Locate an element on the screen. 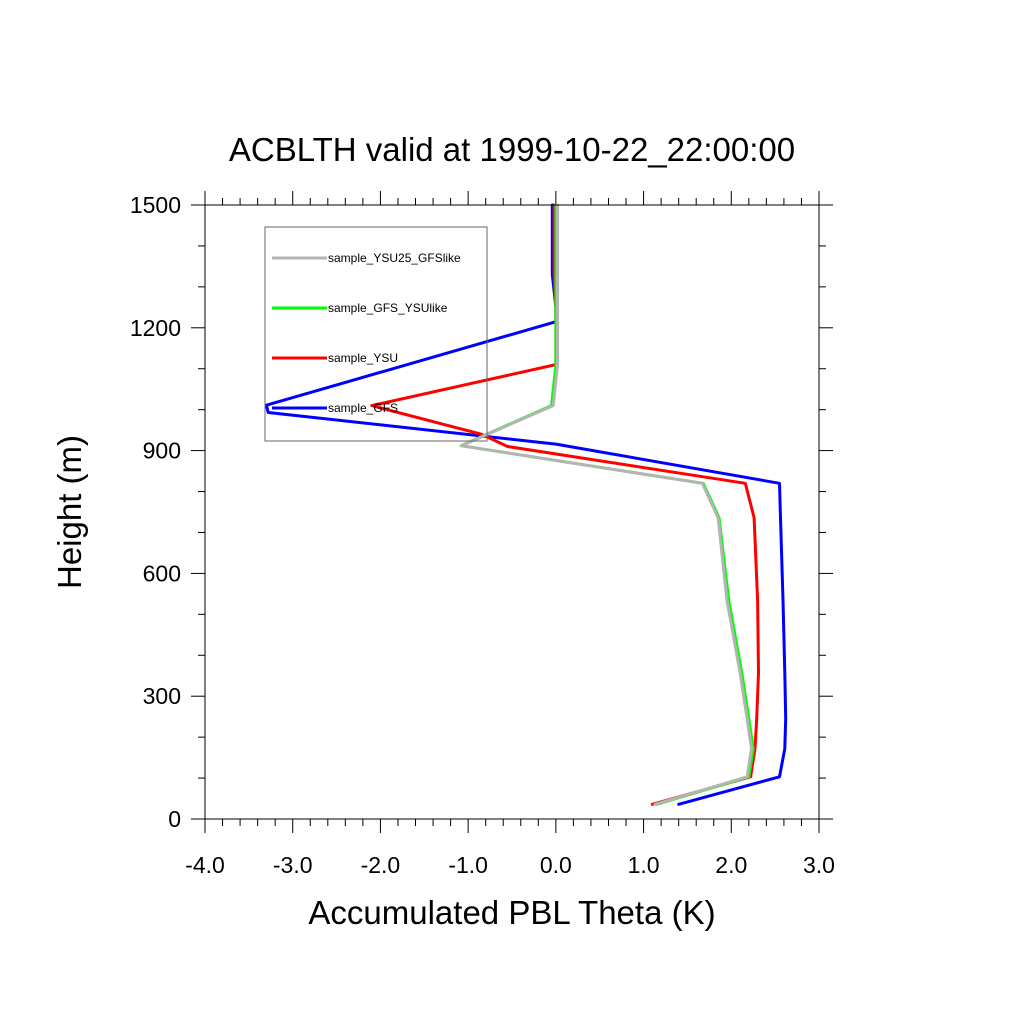  y-tick-label: 300 is located at coordinates (162, 696).